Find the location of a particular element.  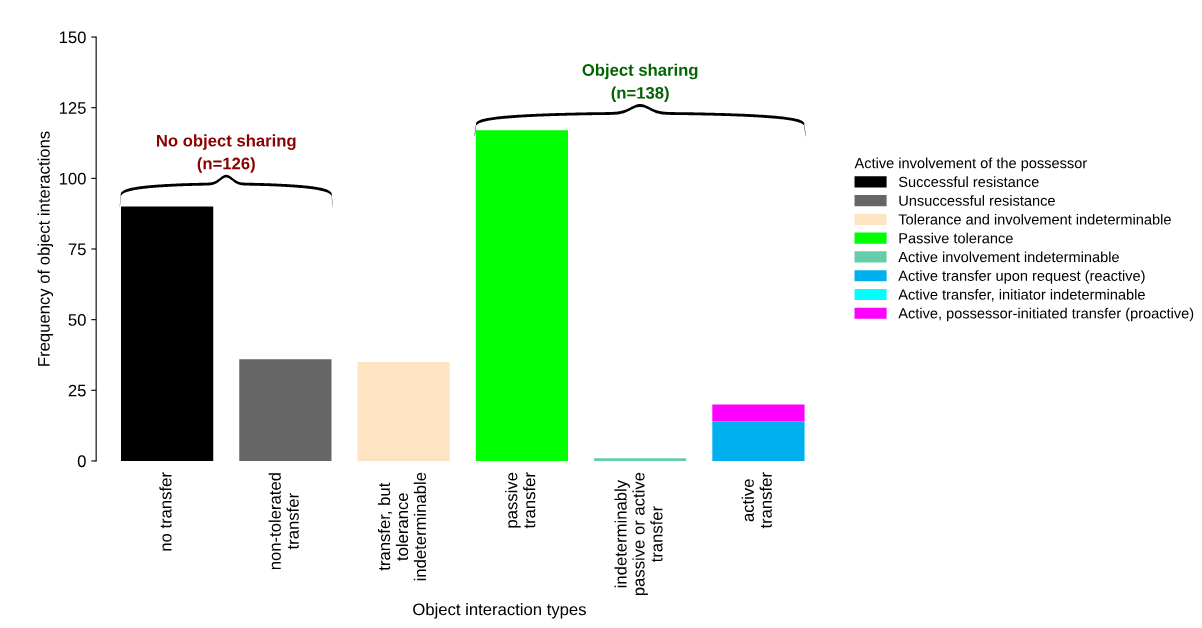

x-tick-label: non-tolerated transfer is located at coordinates (283, 521).